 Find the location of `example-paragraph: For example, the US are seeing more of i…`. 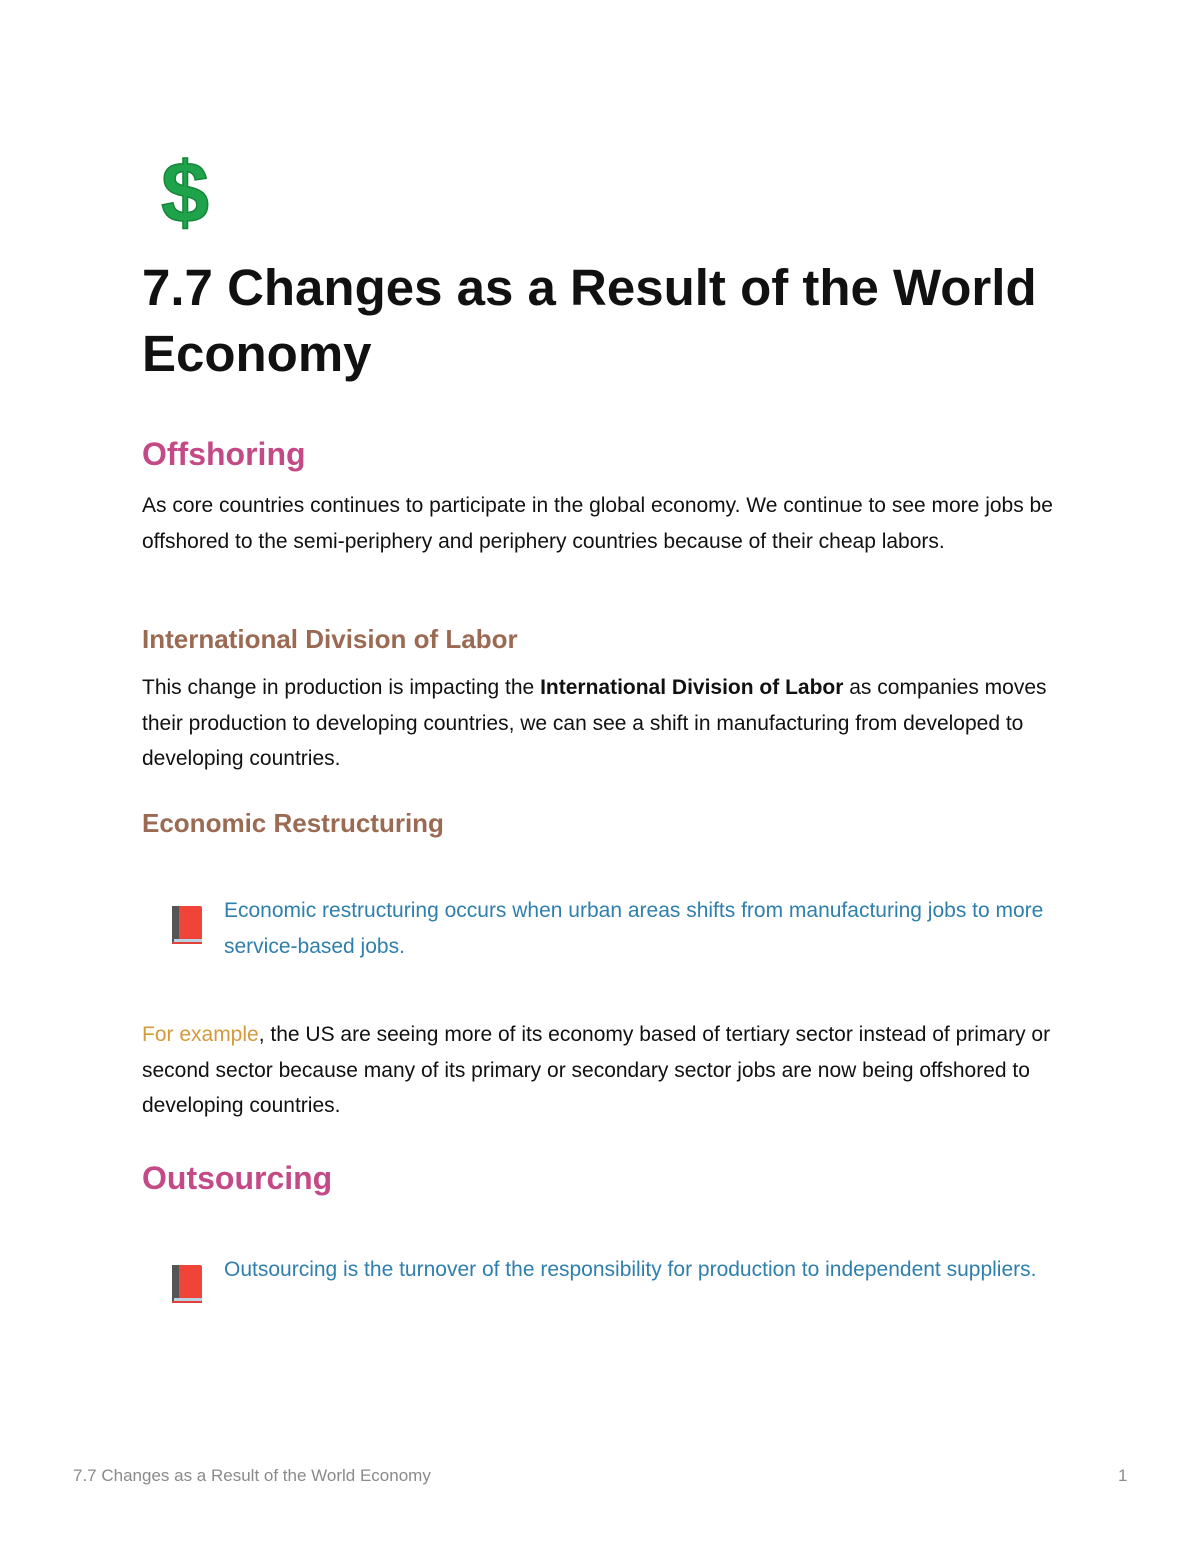

example-paragraph: For example, the US are seeing more of i… is located at coordinates (607, 1070).